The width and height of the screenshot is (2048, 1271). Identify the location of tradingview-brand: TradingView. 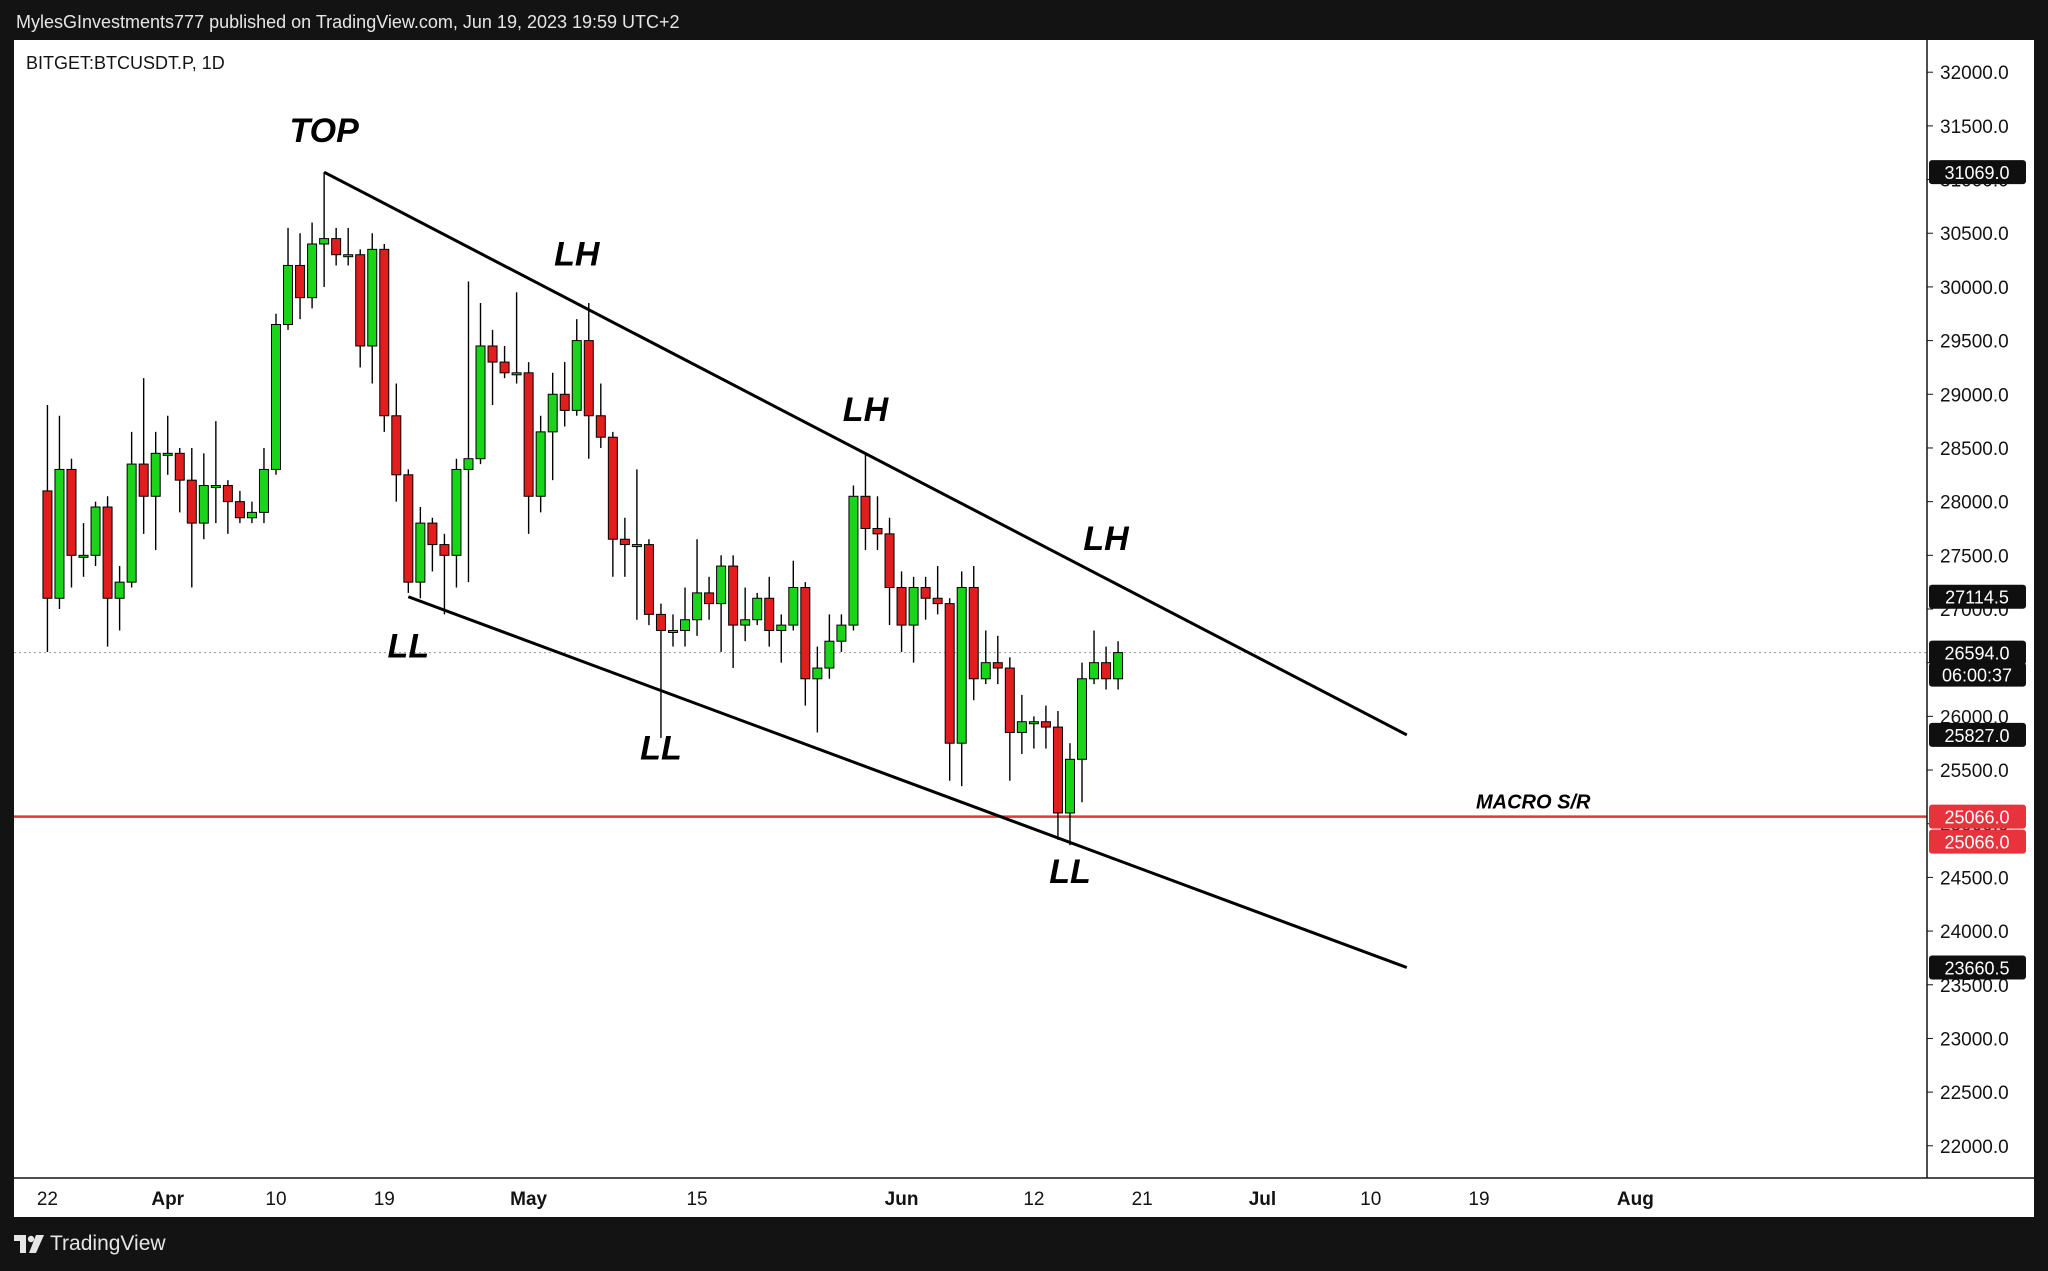
(90, 1244).